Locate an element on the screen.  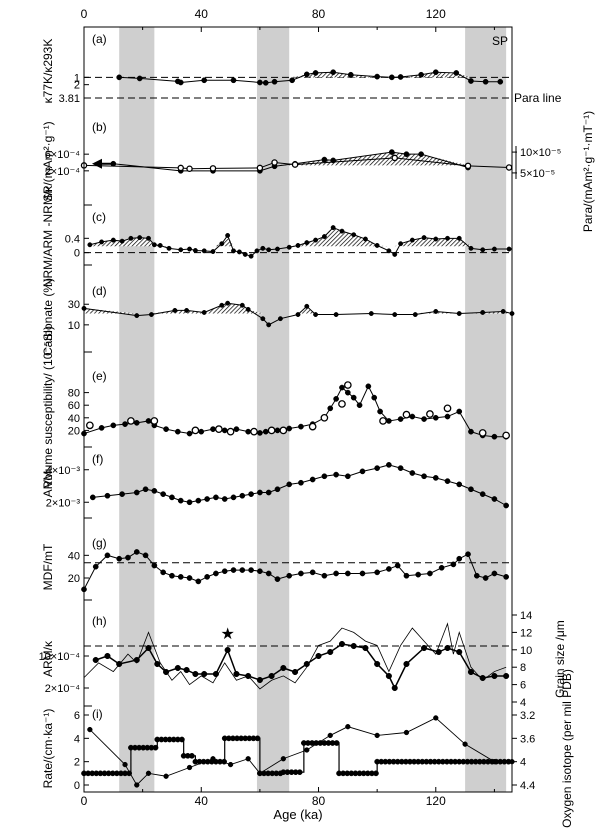
top-x-tick-label: 80 is located at coordinates (319, 14).